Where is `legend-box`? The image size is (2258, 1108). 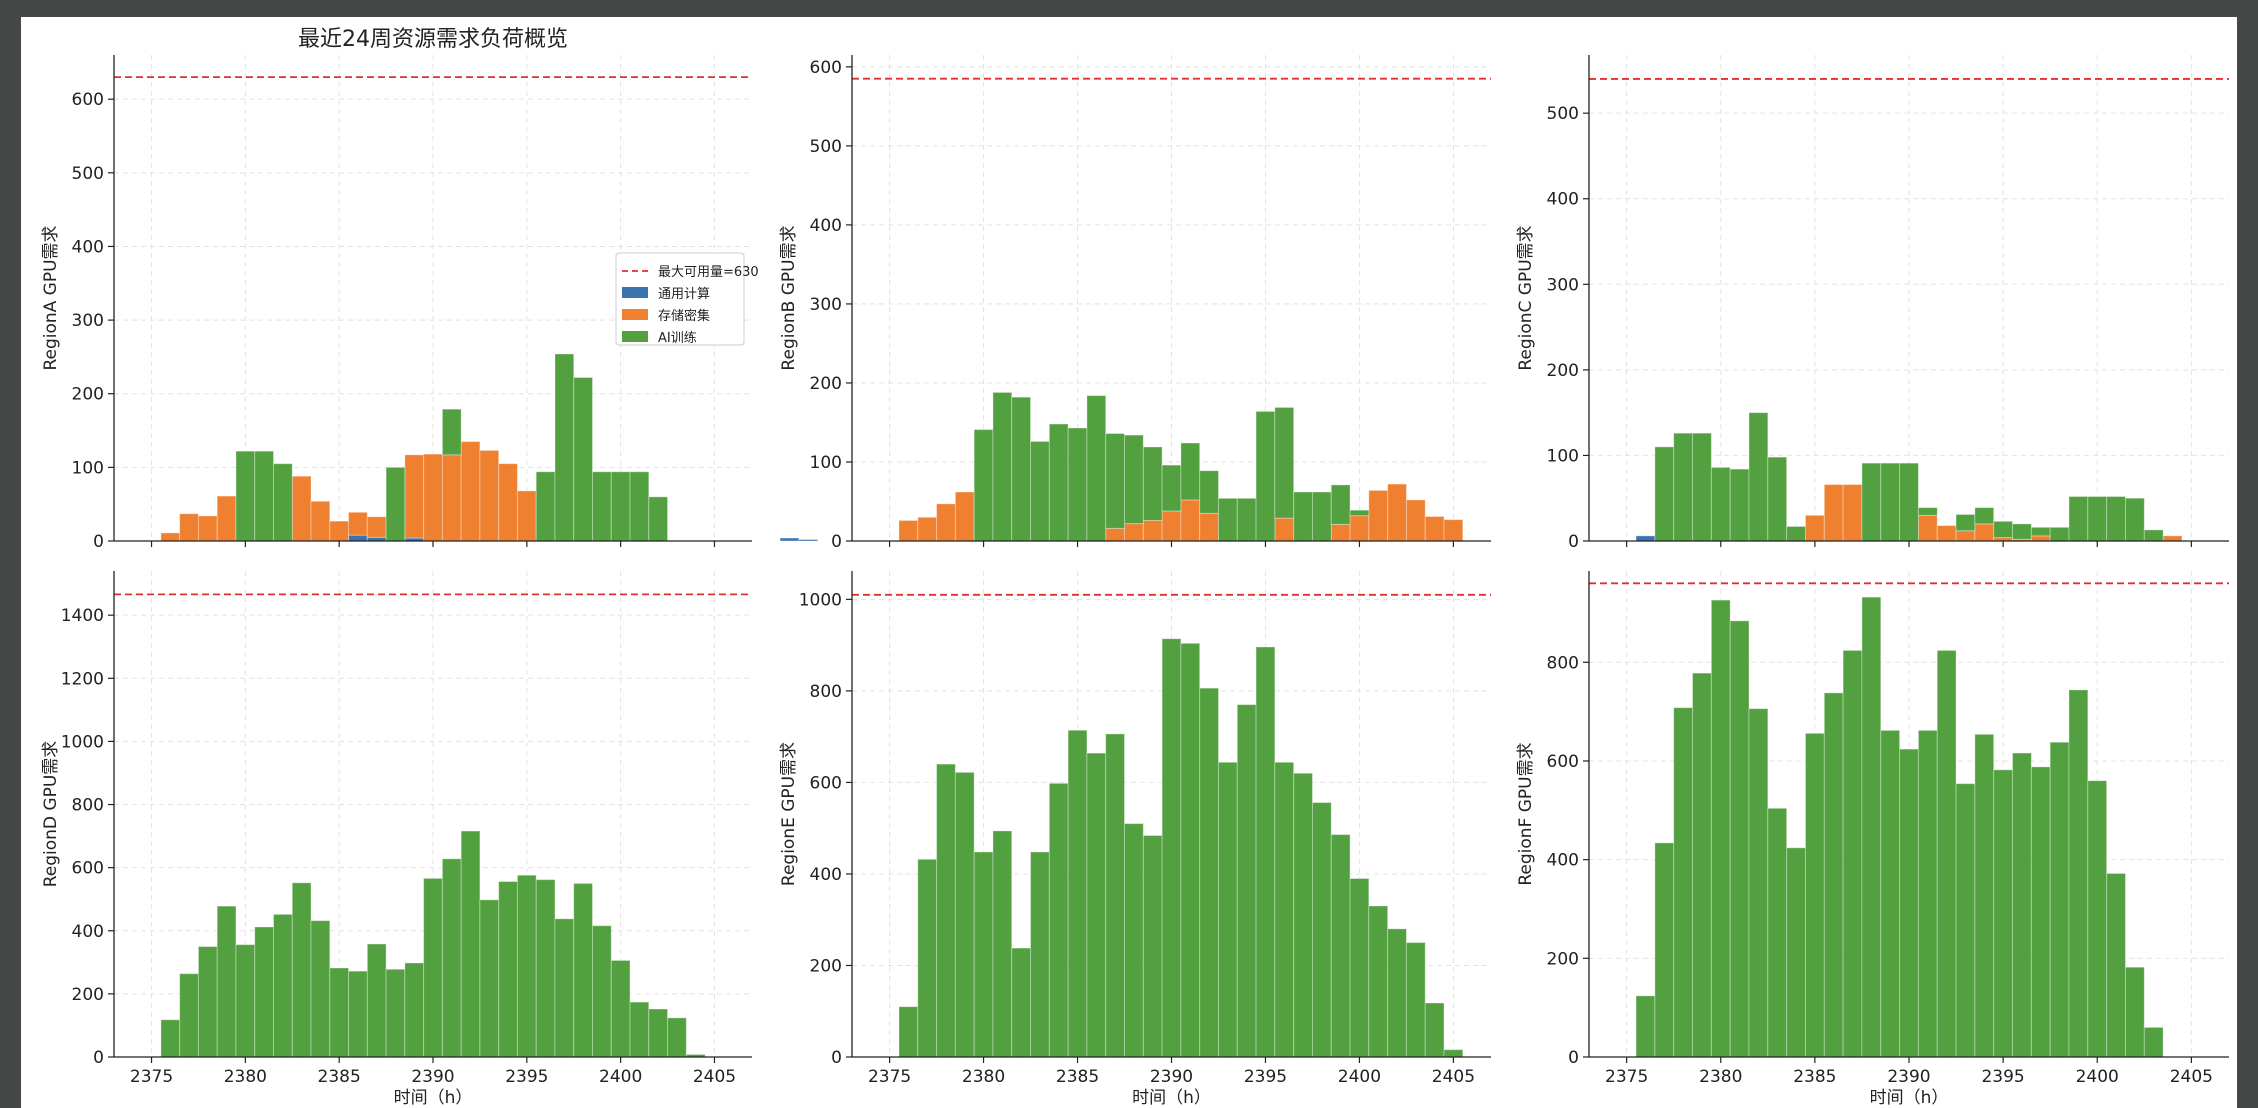
legend-box is located at coordinates (680, 299).